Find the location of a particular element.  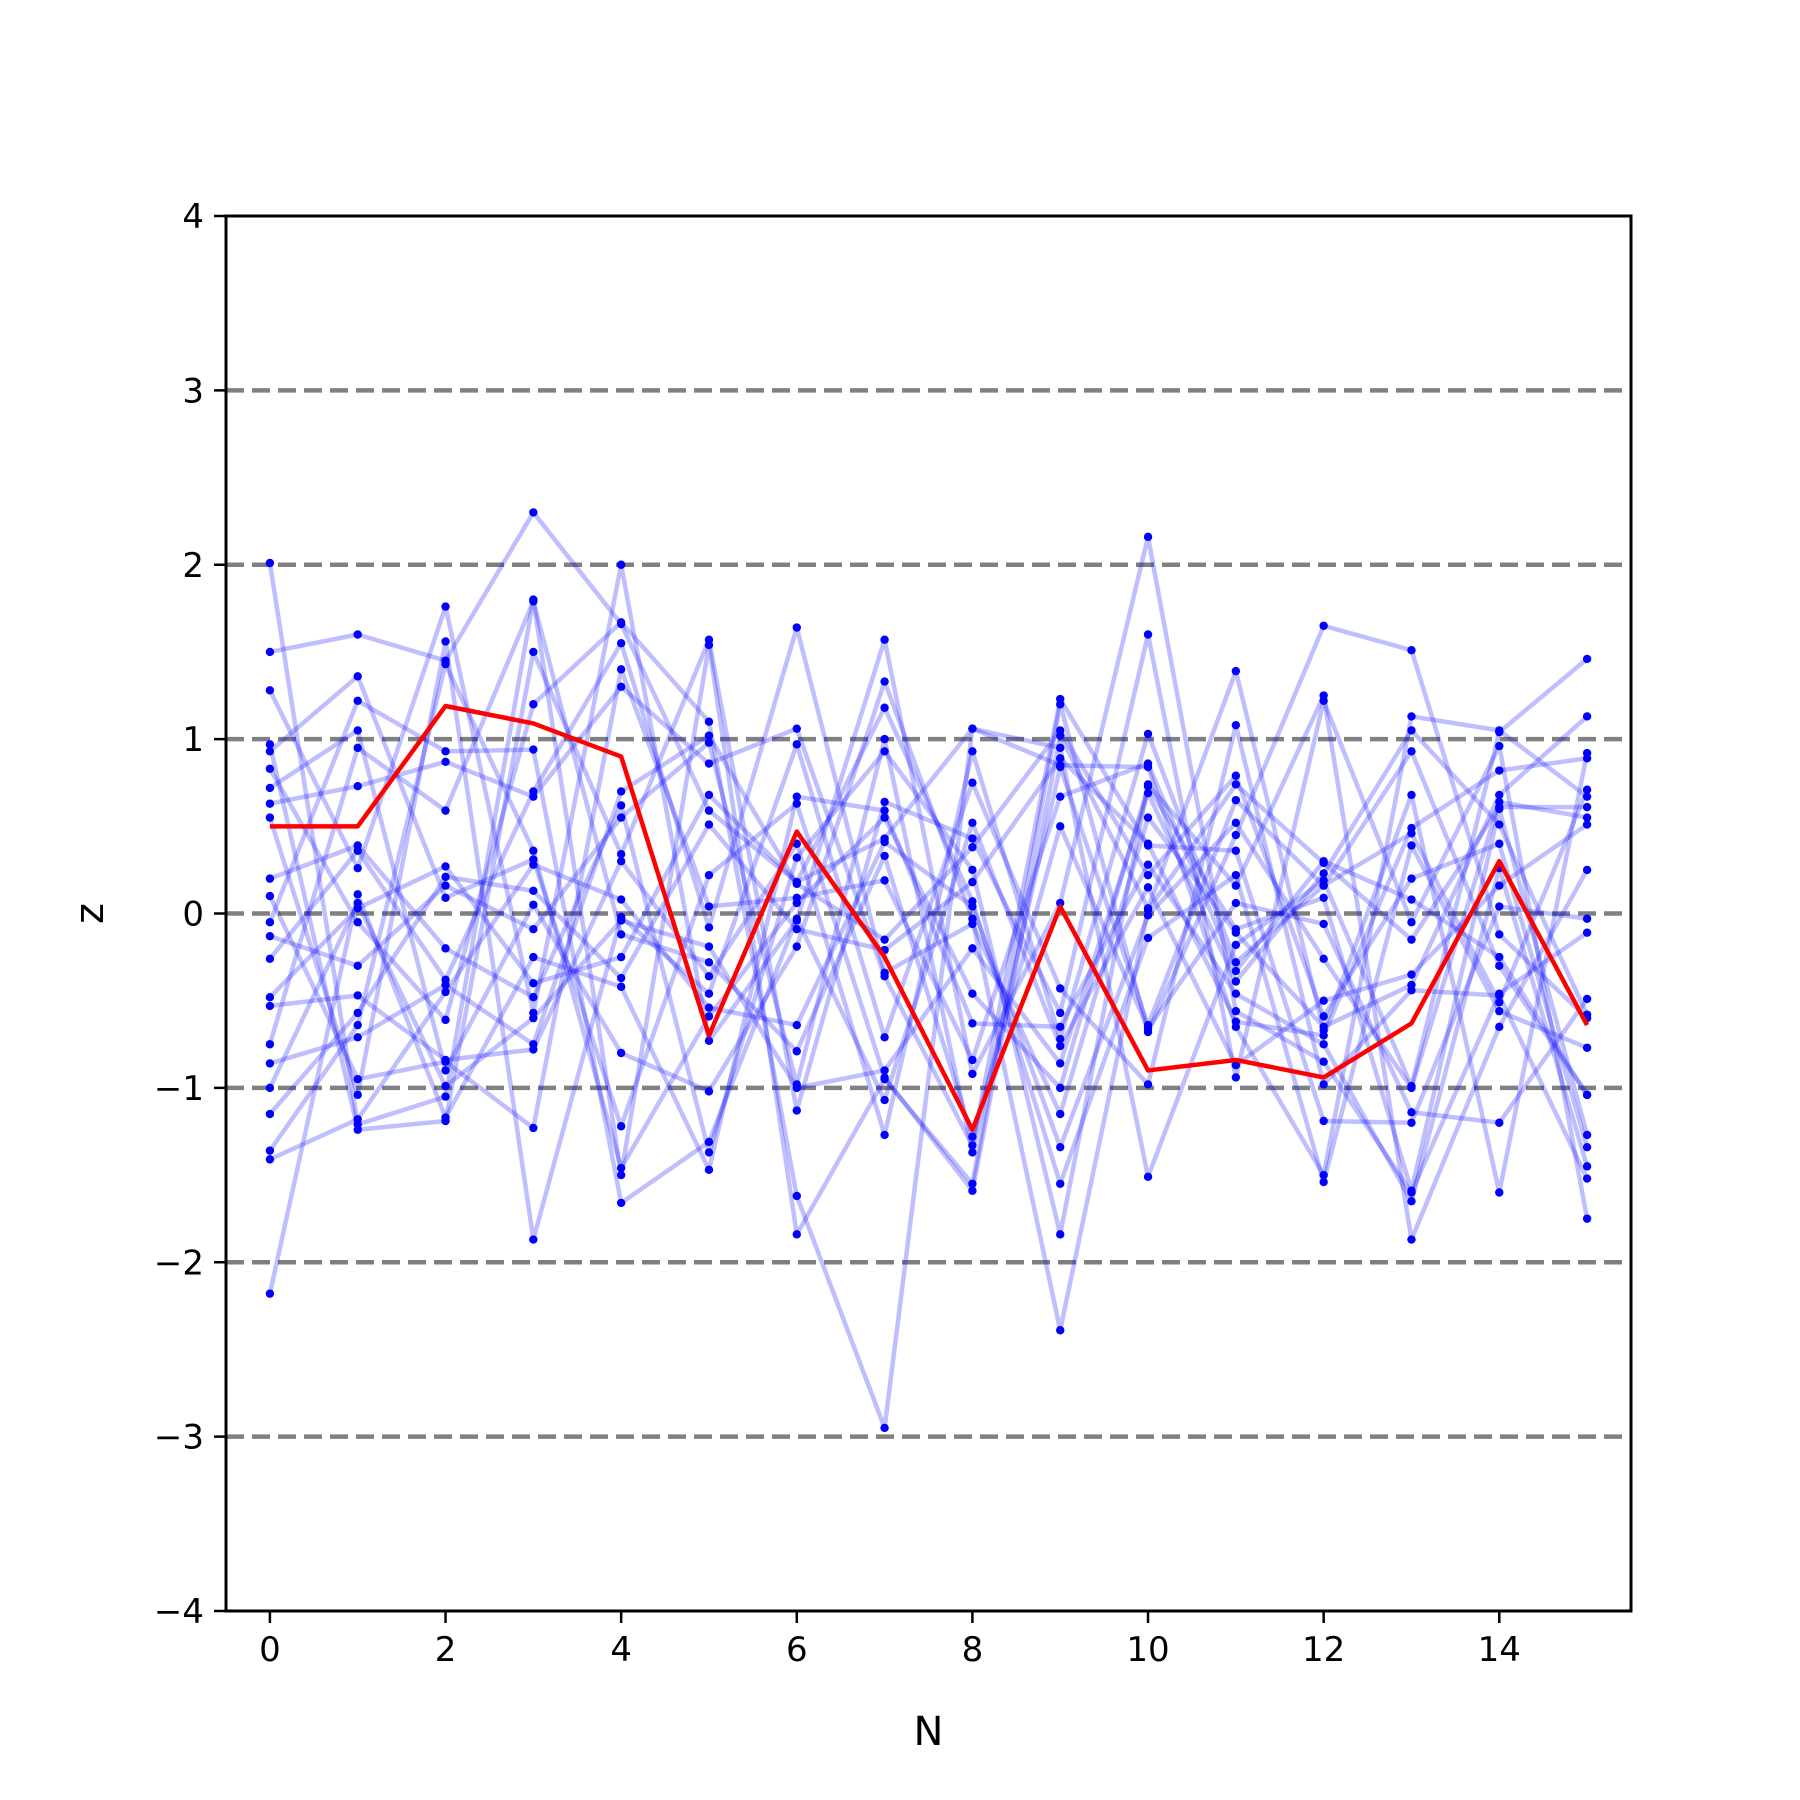

y-tick-label: −4 is located at coordinates (179, 1612).